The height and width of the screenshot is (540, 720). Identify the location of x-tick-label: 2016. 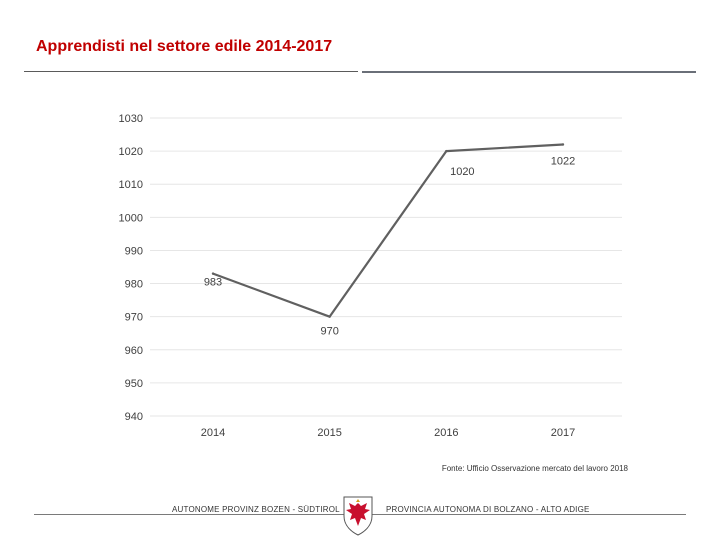
(446, 433).